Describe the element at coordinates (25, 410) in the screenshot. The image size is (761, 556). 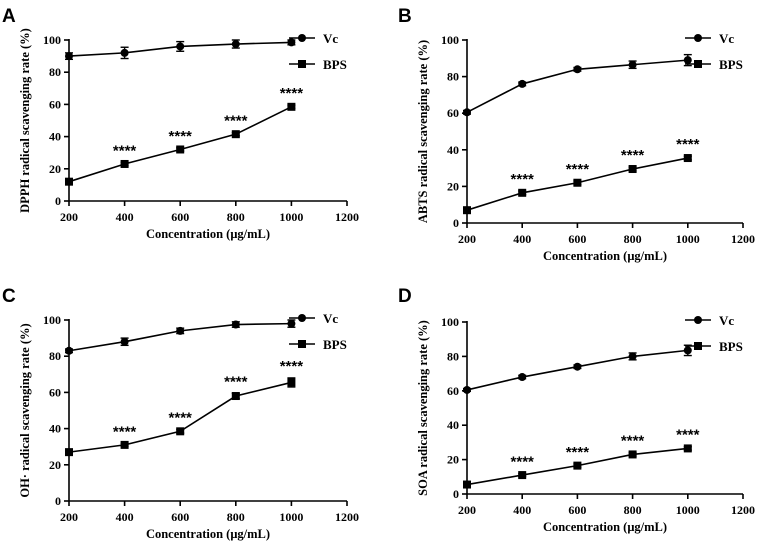
I see `y-axis-title: OH· radical scavenging rate (%)` at that location.